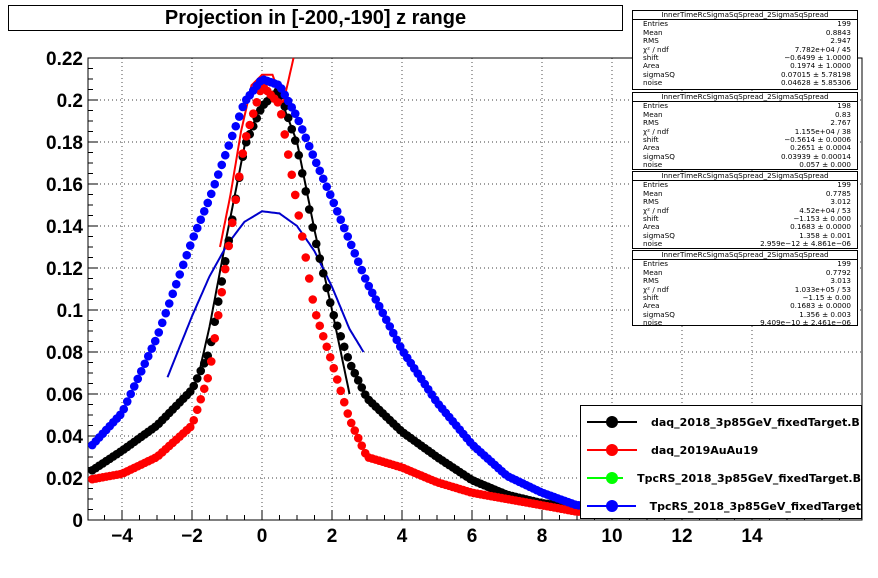 The image size is (878, 578). What do you see at coordinates (745, 57) in the screenshot?
I see `stats-row: shift −0.6499 ± 1.0000` at bounding box center [745, 57].